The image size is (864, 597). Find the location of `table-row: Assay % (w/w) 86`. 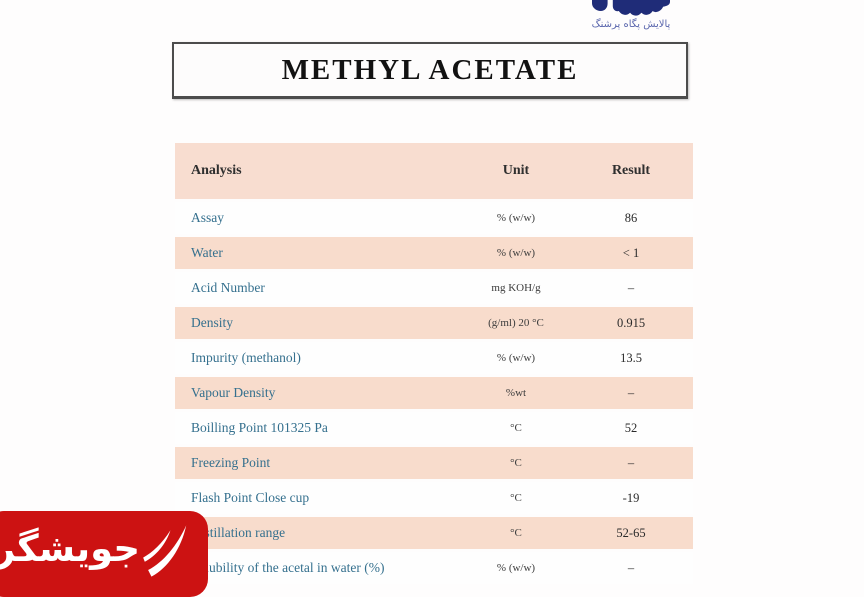

table-row: Assay % (w/w) 86 is located at coordinates (434, 218).